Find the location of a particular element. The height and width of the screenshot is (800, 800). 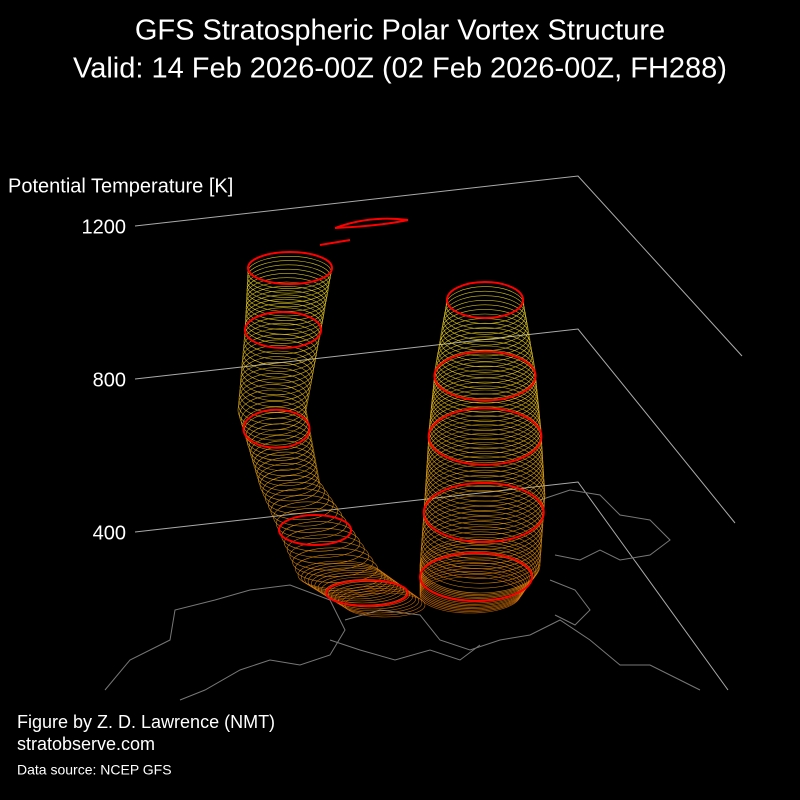

credit: Figure by Z. D. Lawrence (NMT) is located at coordinates (146, 722).